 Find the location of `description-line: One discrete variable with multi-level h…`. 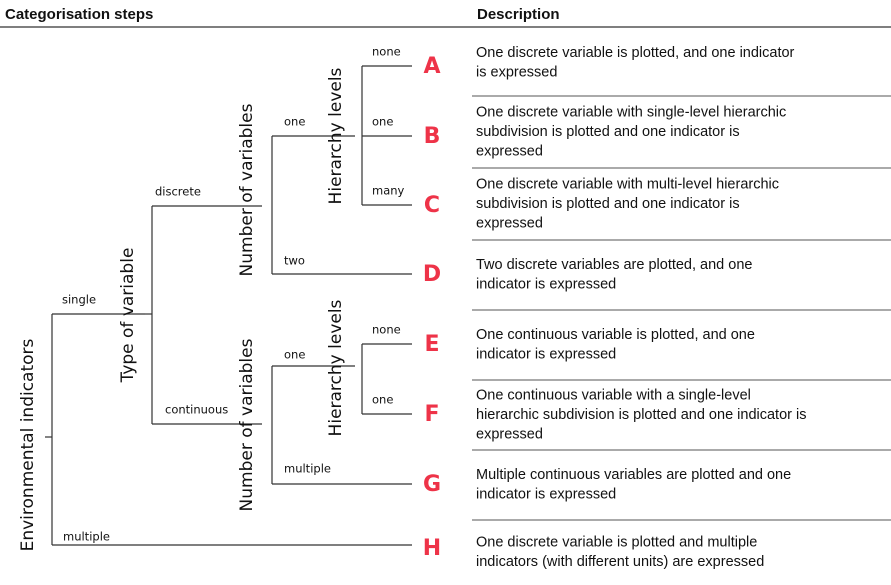

description-line: One discrete variable with multi-level h… is located at coordinates (627, 184).